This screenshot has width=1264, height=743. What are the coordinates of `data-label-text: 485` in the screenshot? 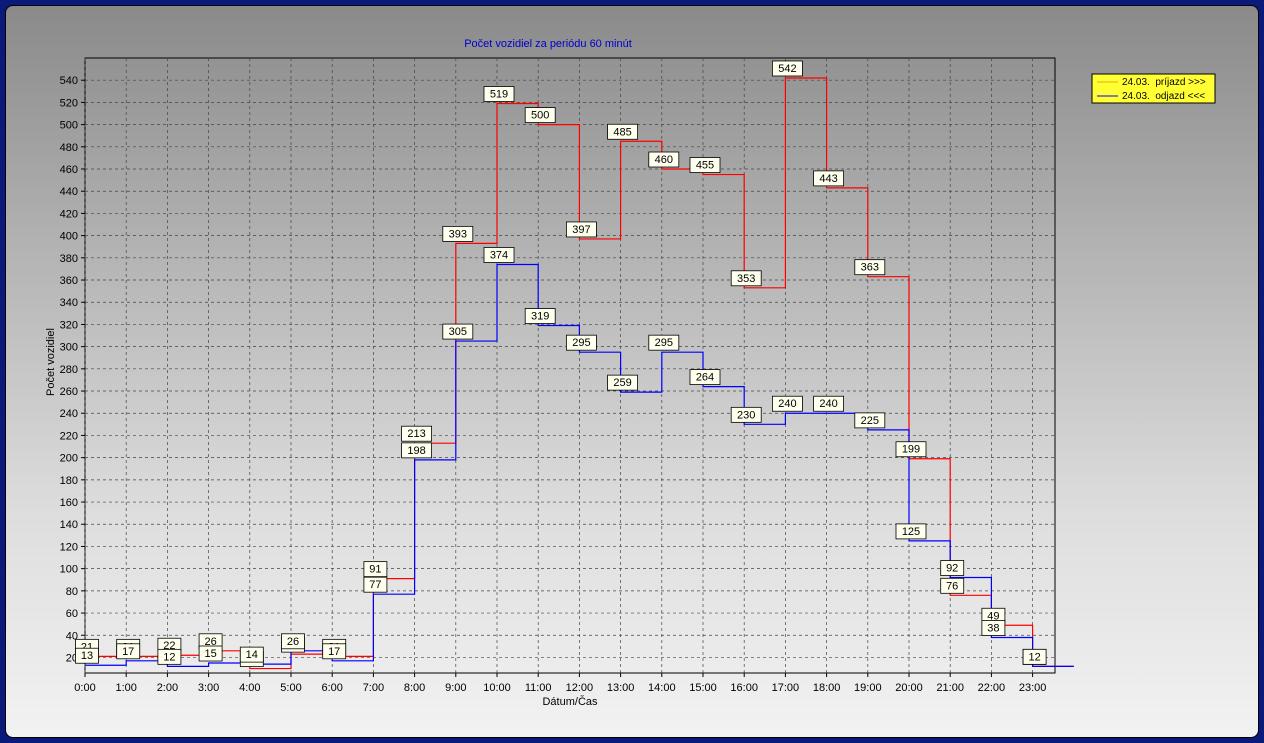 It's located at (622, 132).